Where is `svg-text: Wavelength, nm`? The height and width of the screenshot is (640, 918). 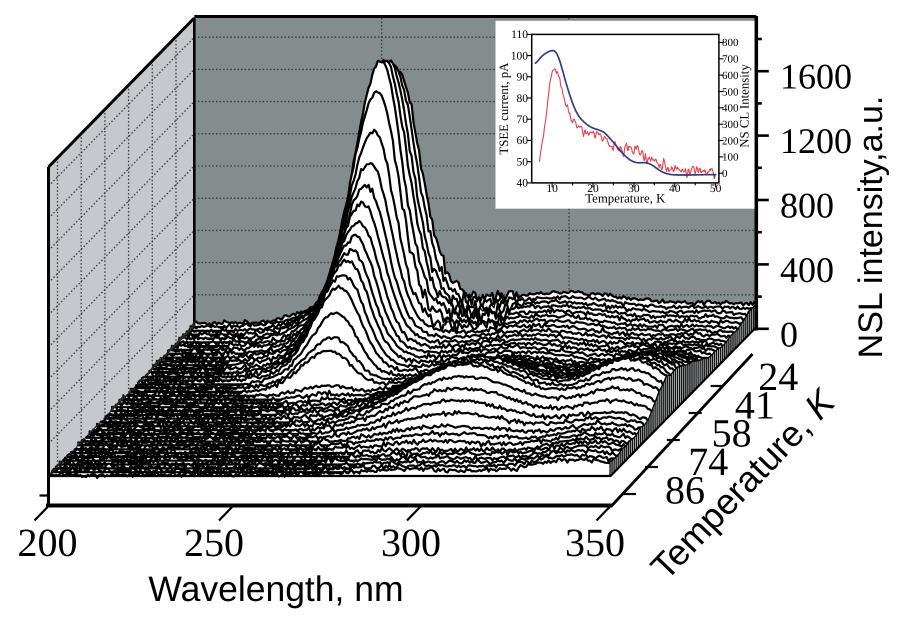 svg-text: Wavelength, nm is located at coordinates (275, 589).